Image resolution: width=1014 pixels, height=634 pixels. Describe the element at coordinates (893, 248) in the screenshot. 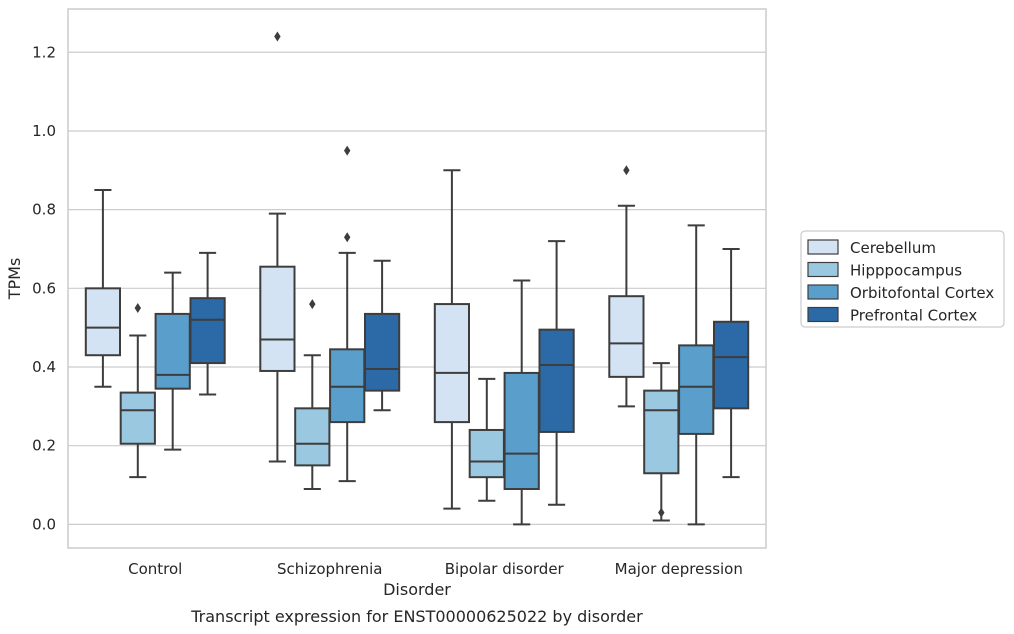

I see `legend-label: Cerebellum` at that location.